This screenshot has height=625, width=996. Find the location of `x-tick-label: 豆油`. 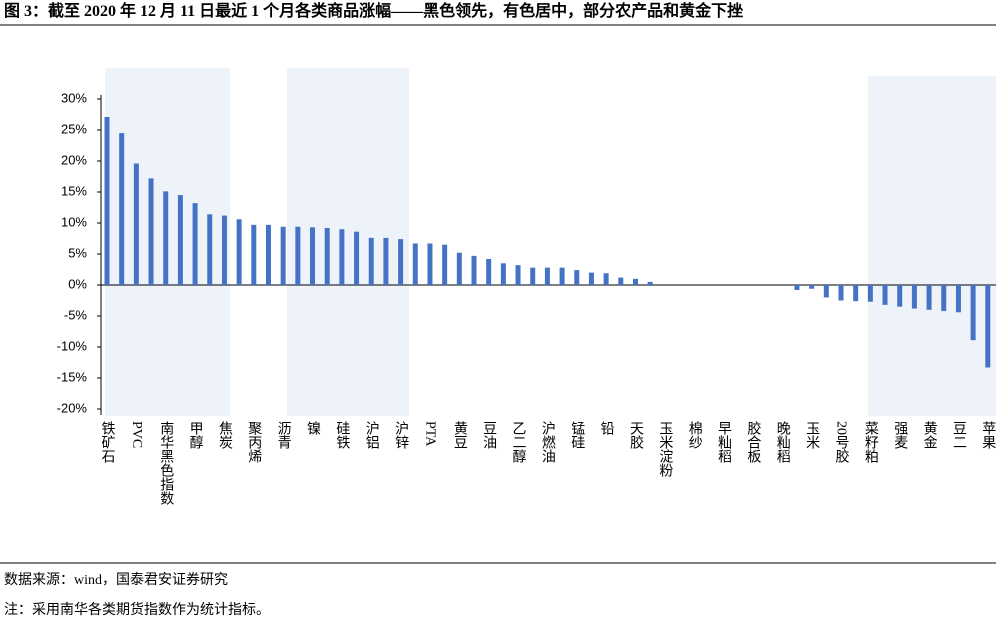

x-tick-label: 豆油 is located at coordinates (489, 435).